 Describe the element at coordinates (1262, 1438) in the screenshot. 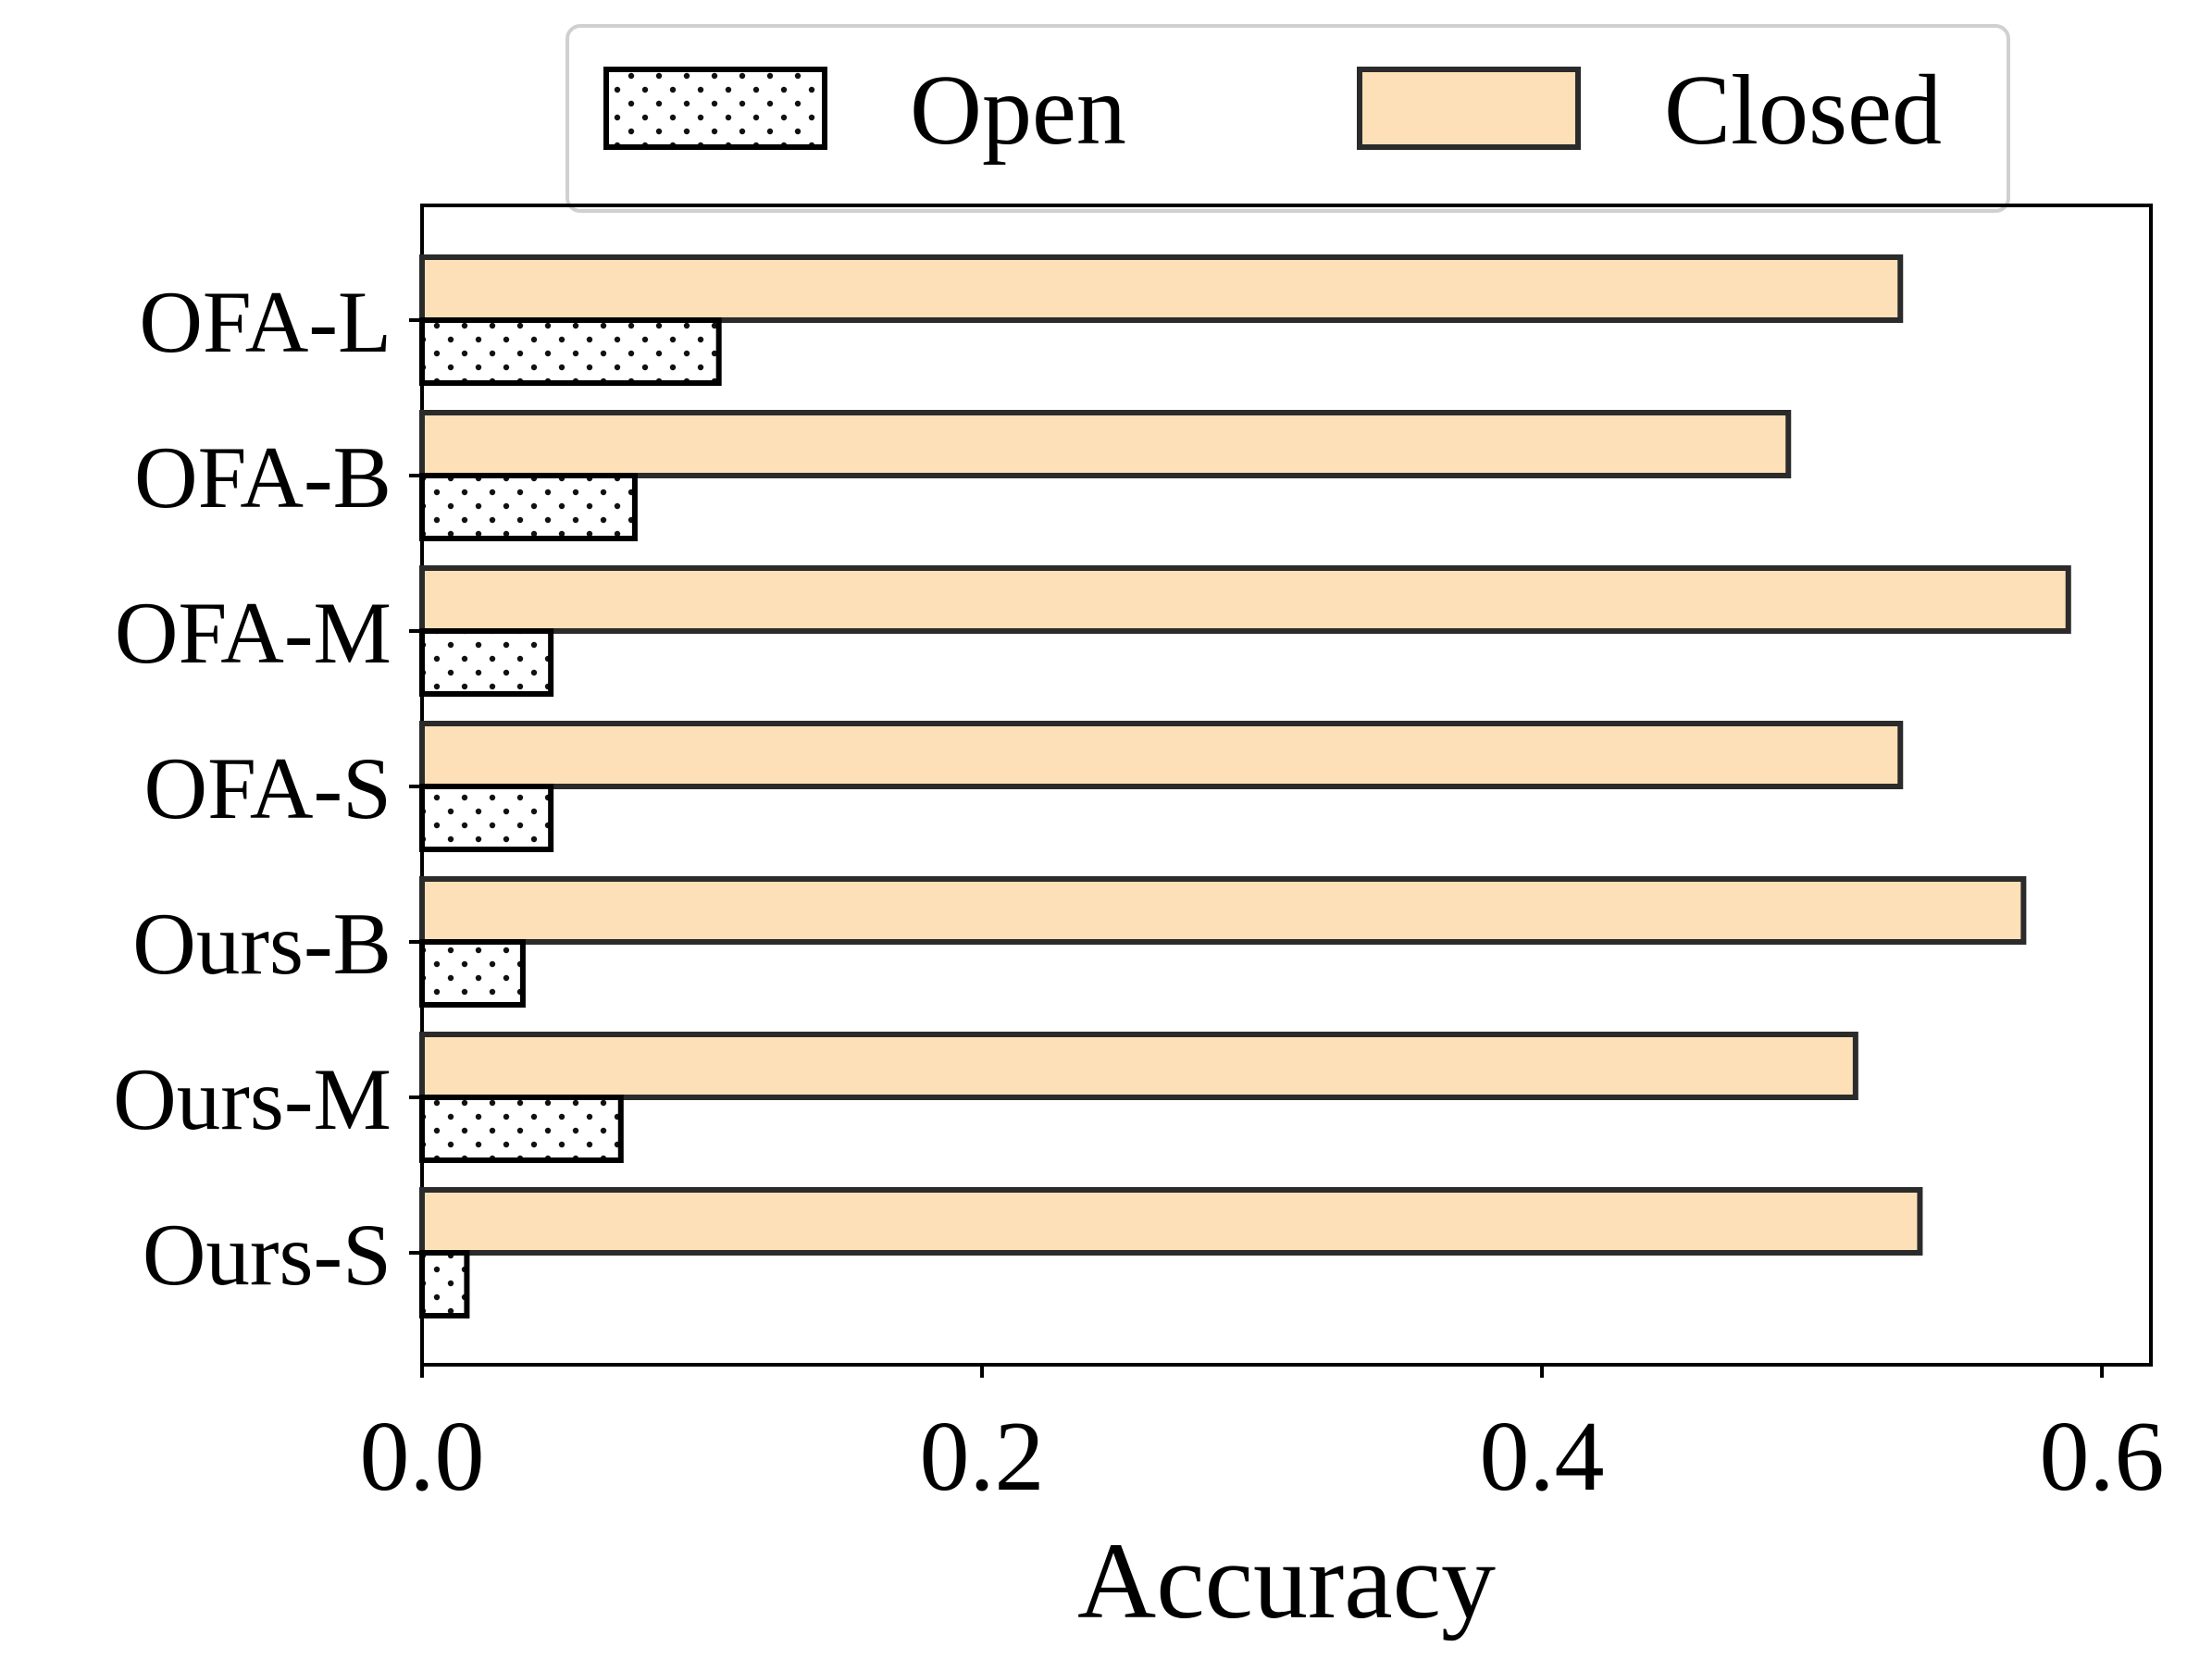

I see `x-axis: 0.0 0.2 0.4 0.6` at that location.